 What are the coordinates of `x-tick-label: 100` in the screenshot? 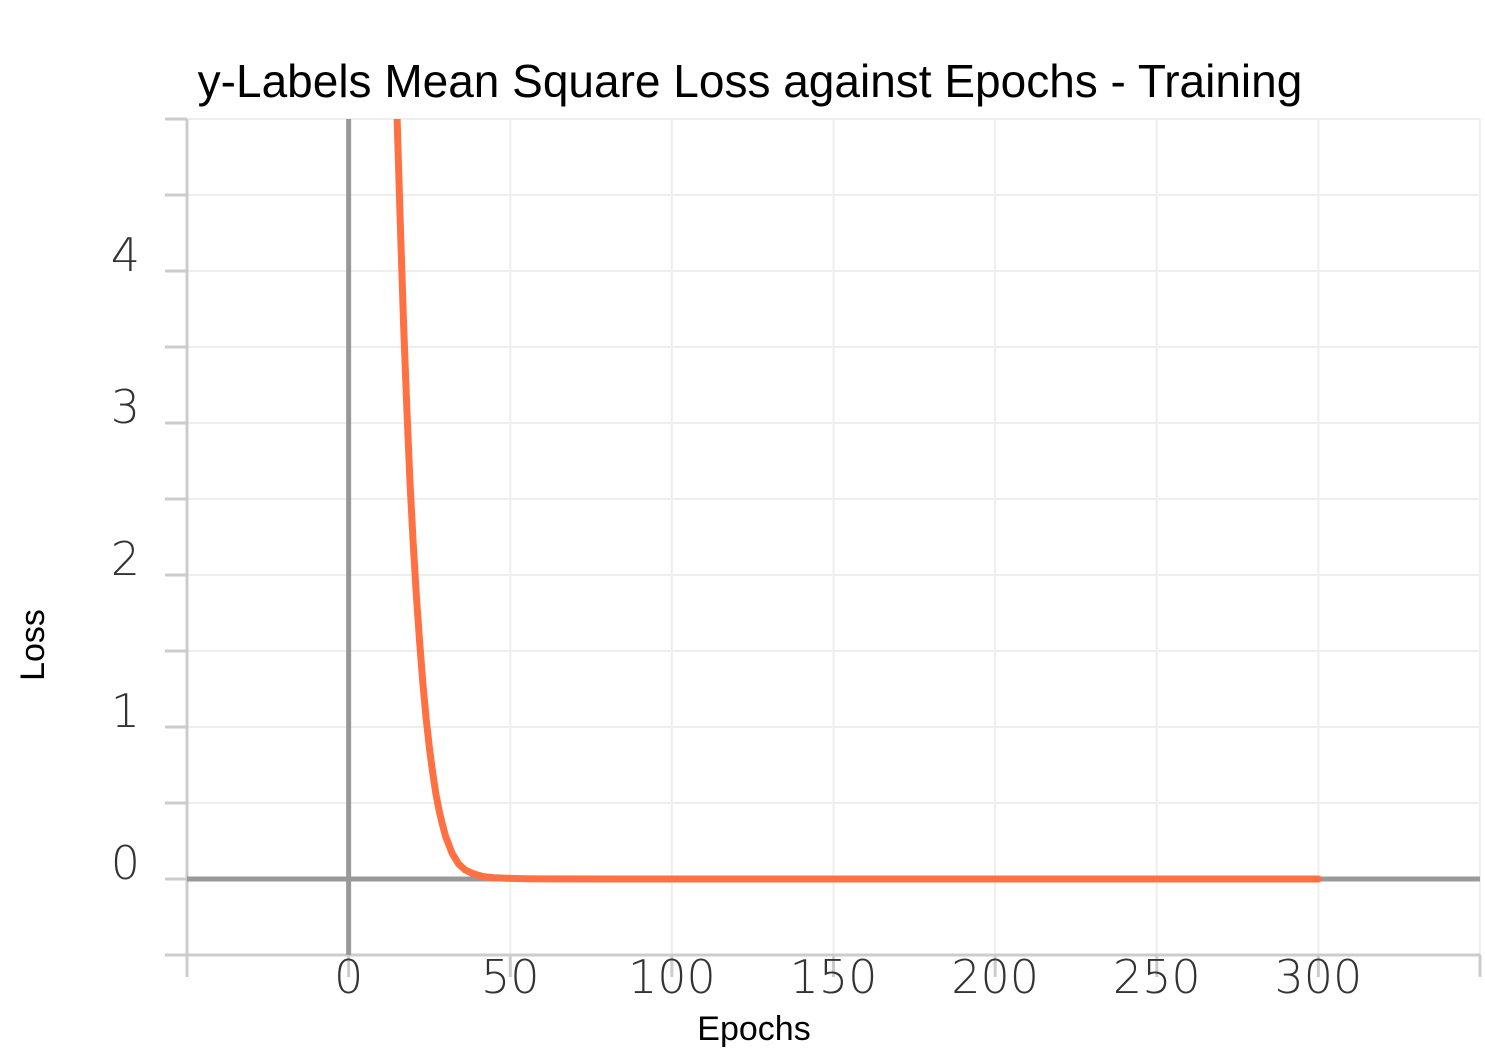 It's located at (672, 977).